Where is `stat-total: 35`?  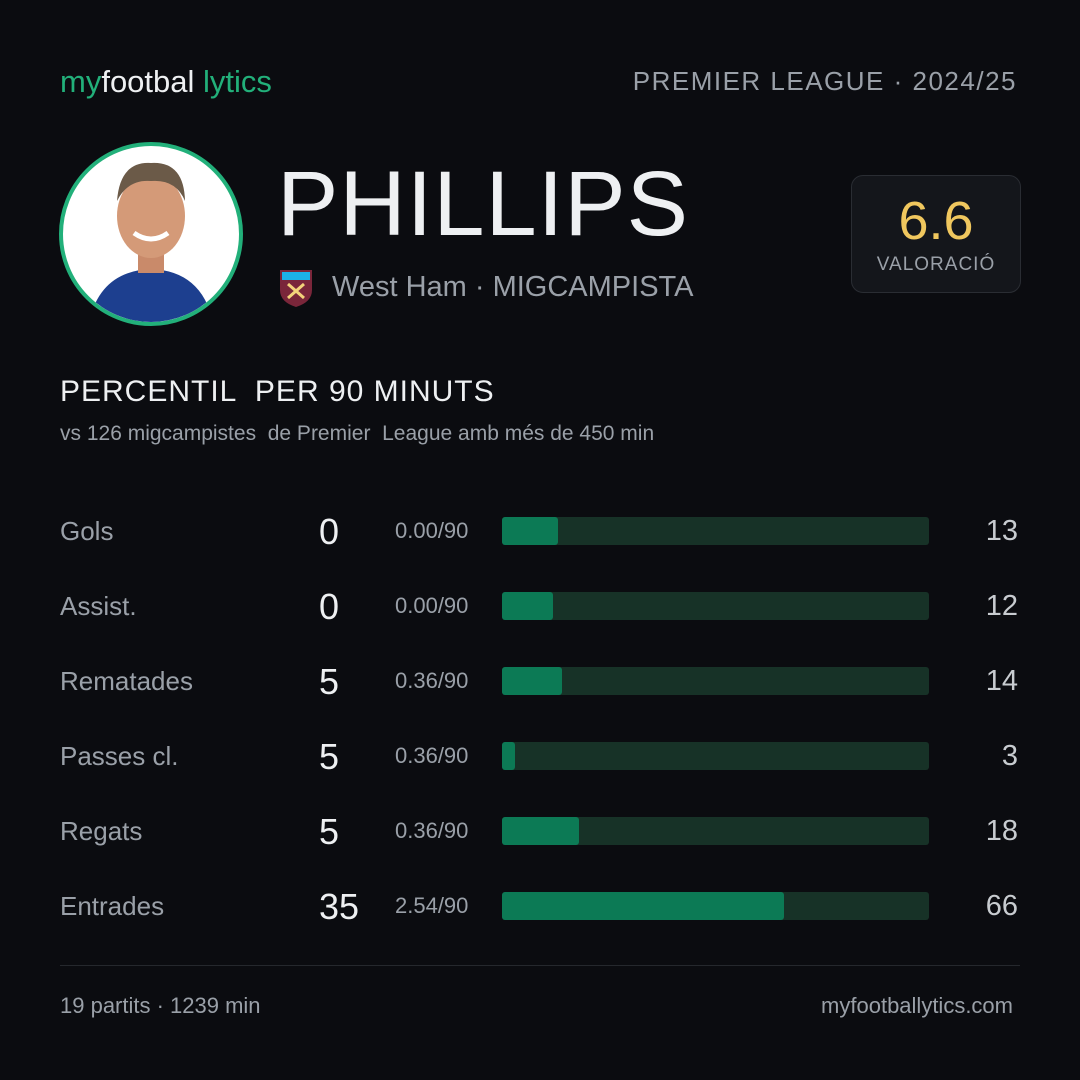
stat-total: 35 is located at coordinates (339, 906).